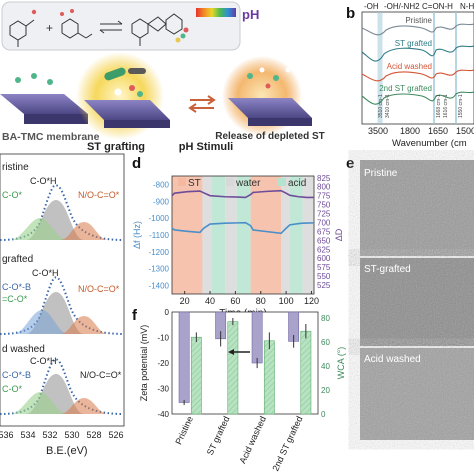  What do you see at coordinates (387, 269) in the screenshot?
I see `sem-caption: ST-grafted` at bounding box center [387, 269].